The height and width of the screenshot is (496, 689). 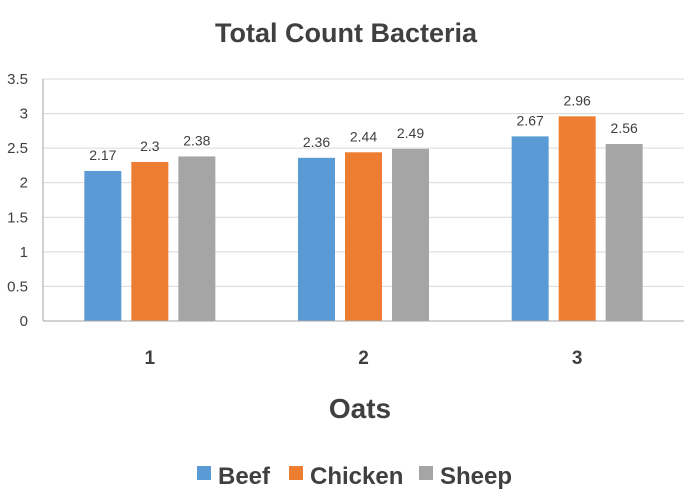 I want to click on x-axis-label: Oats, so click(x=360, y=408).